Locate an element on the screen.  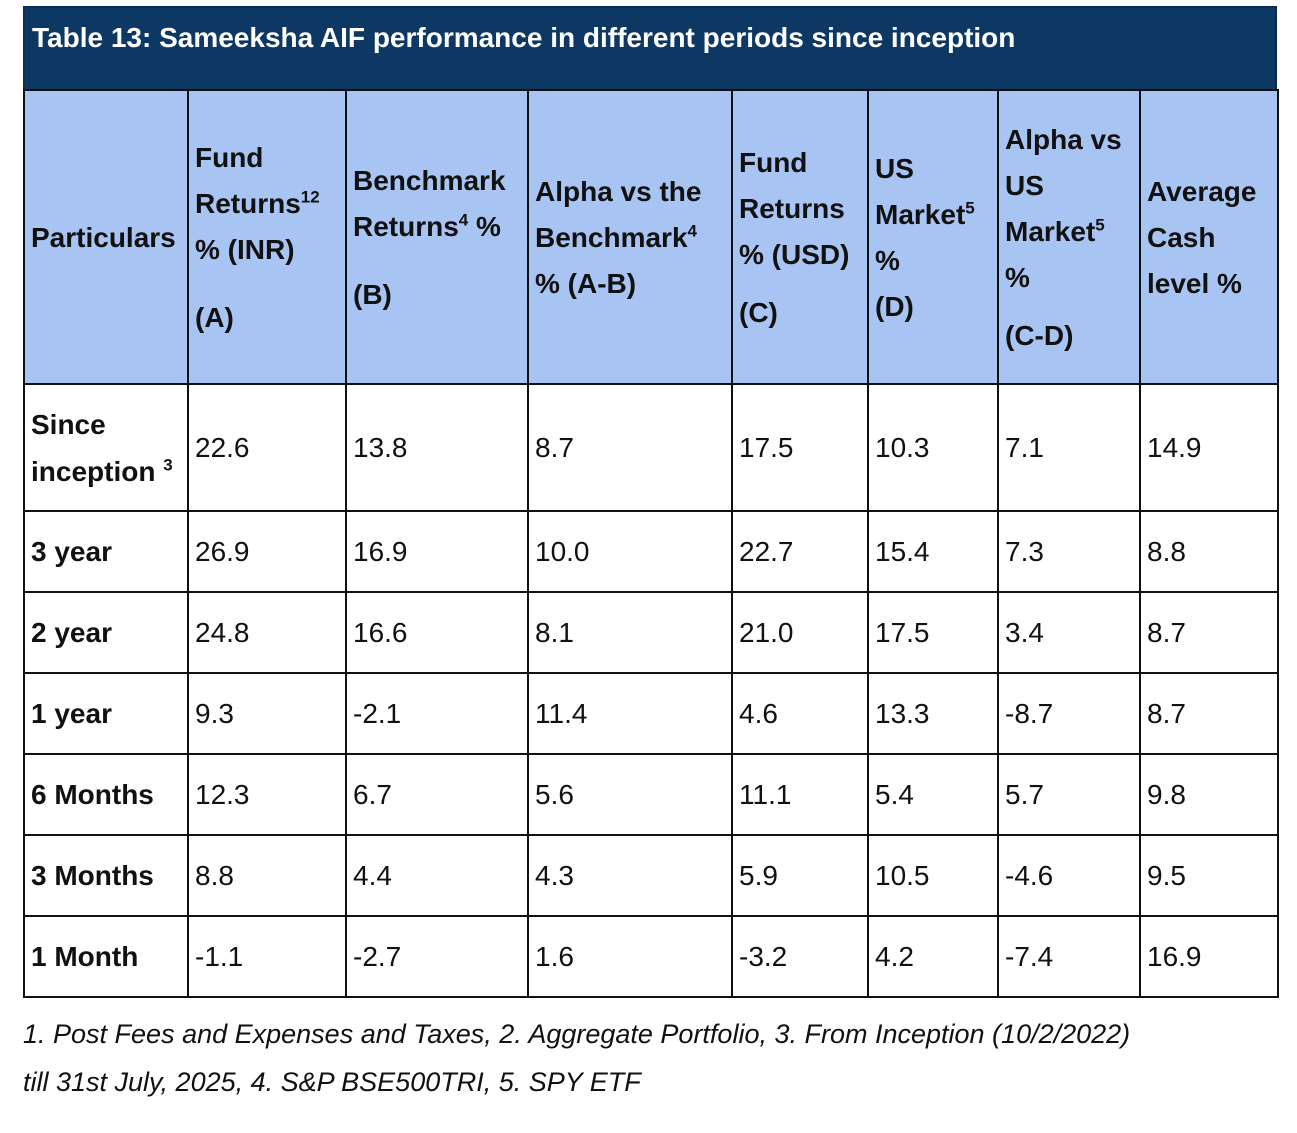
cell-average-cash-level: 8.8 is located at coordinates (1209, 551).